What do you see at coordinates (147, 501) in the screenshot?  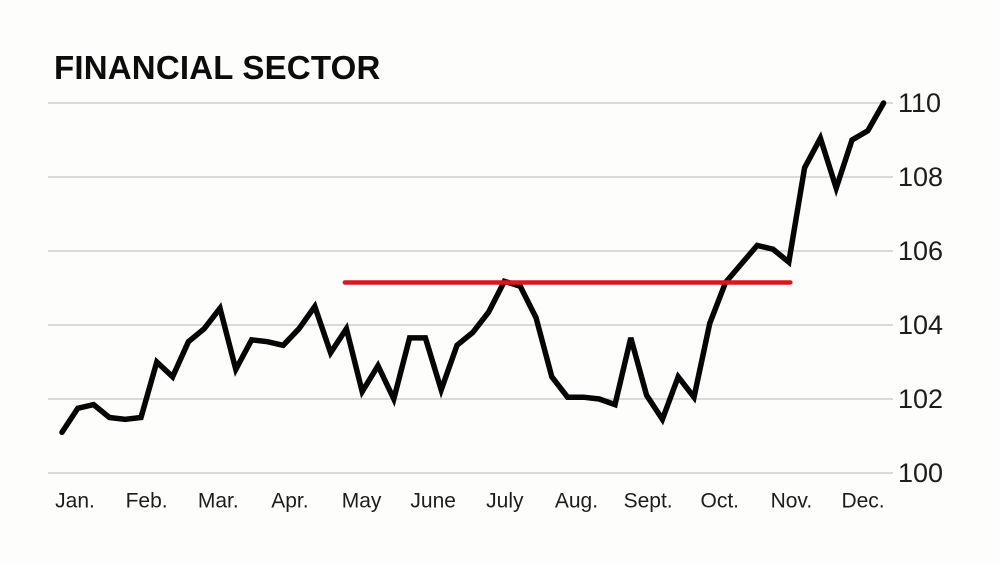 I see `x-axis-month-label: Feb.` at bounding box center [147, 501].